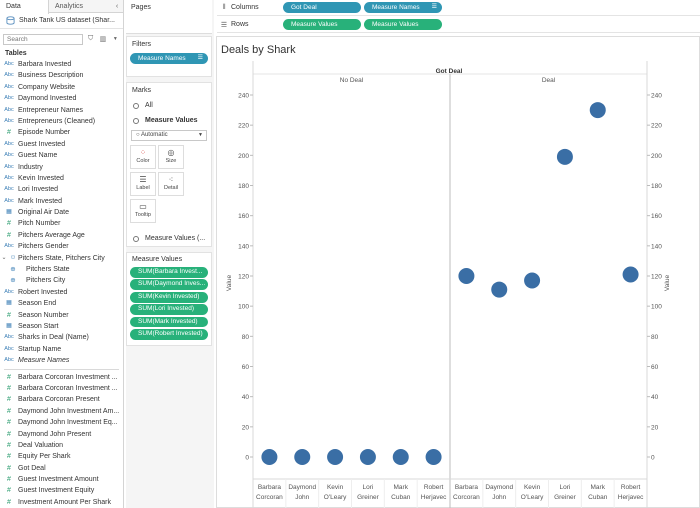  What do you see at coordinates (61, 235) in the screenshot?
I see `dimension-field-item: # Pitchers Average Age` at bounding box center [61, 235].